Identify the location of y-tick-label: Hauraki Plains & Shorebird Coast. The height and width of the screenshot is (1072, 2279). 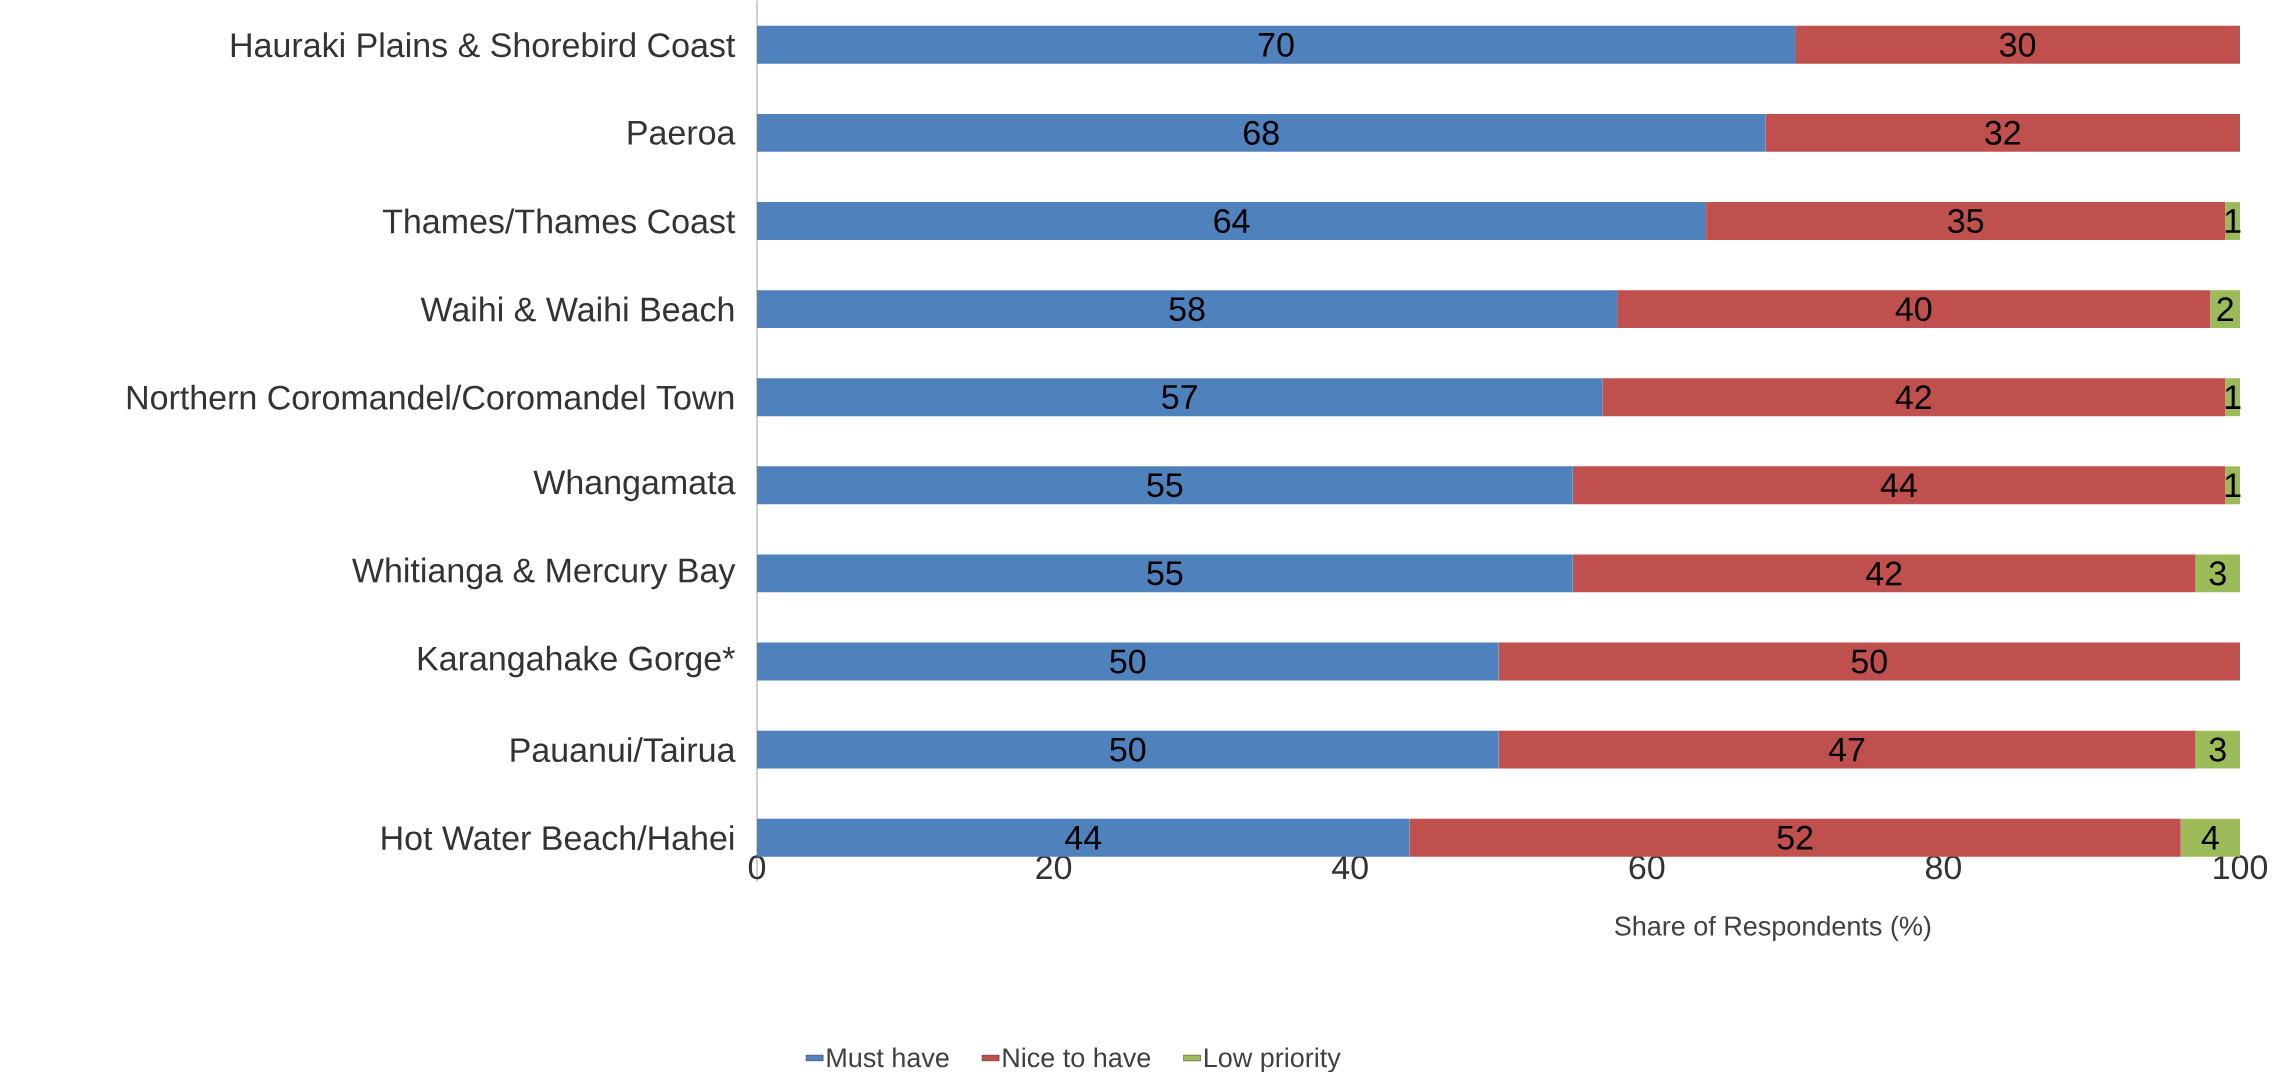
(483, 45).